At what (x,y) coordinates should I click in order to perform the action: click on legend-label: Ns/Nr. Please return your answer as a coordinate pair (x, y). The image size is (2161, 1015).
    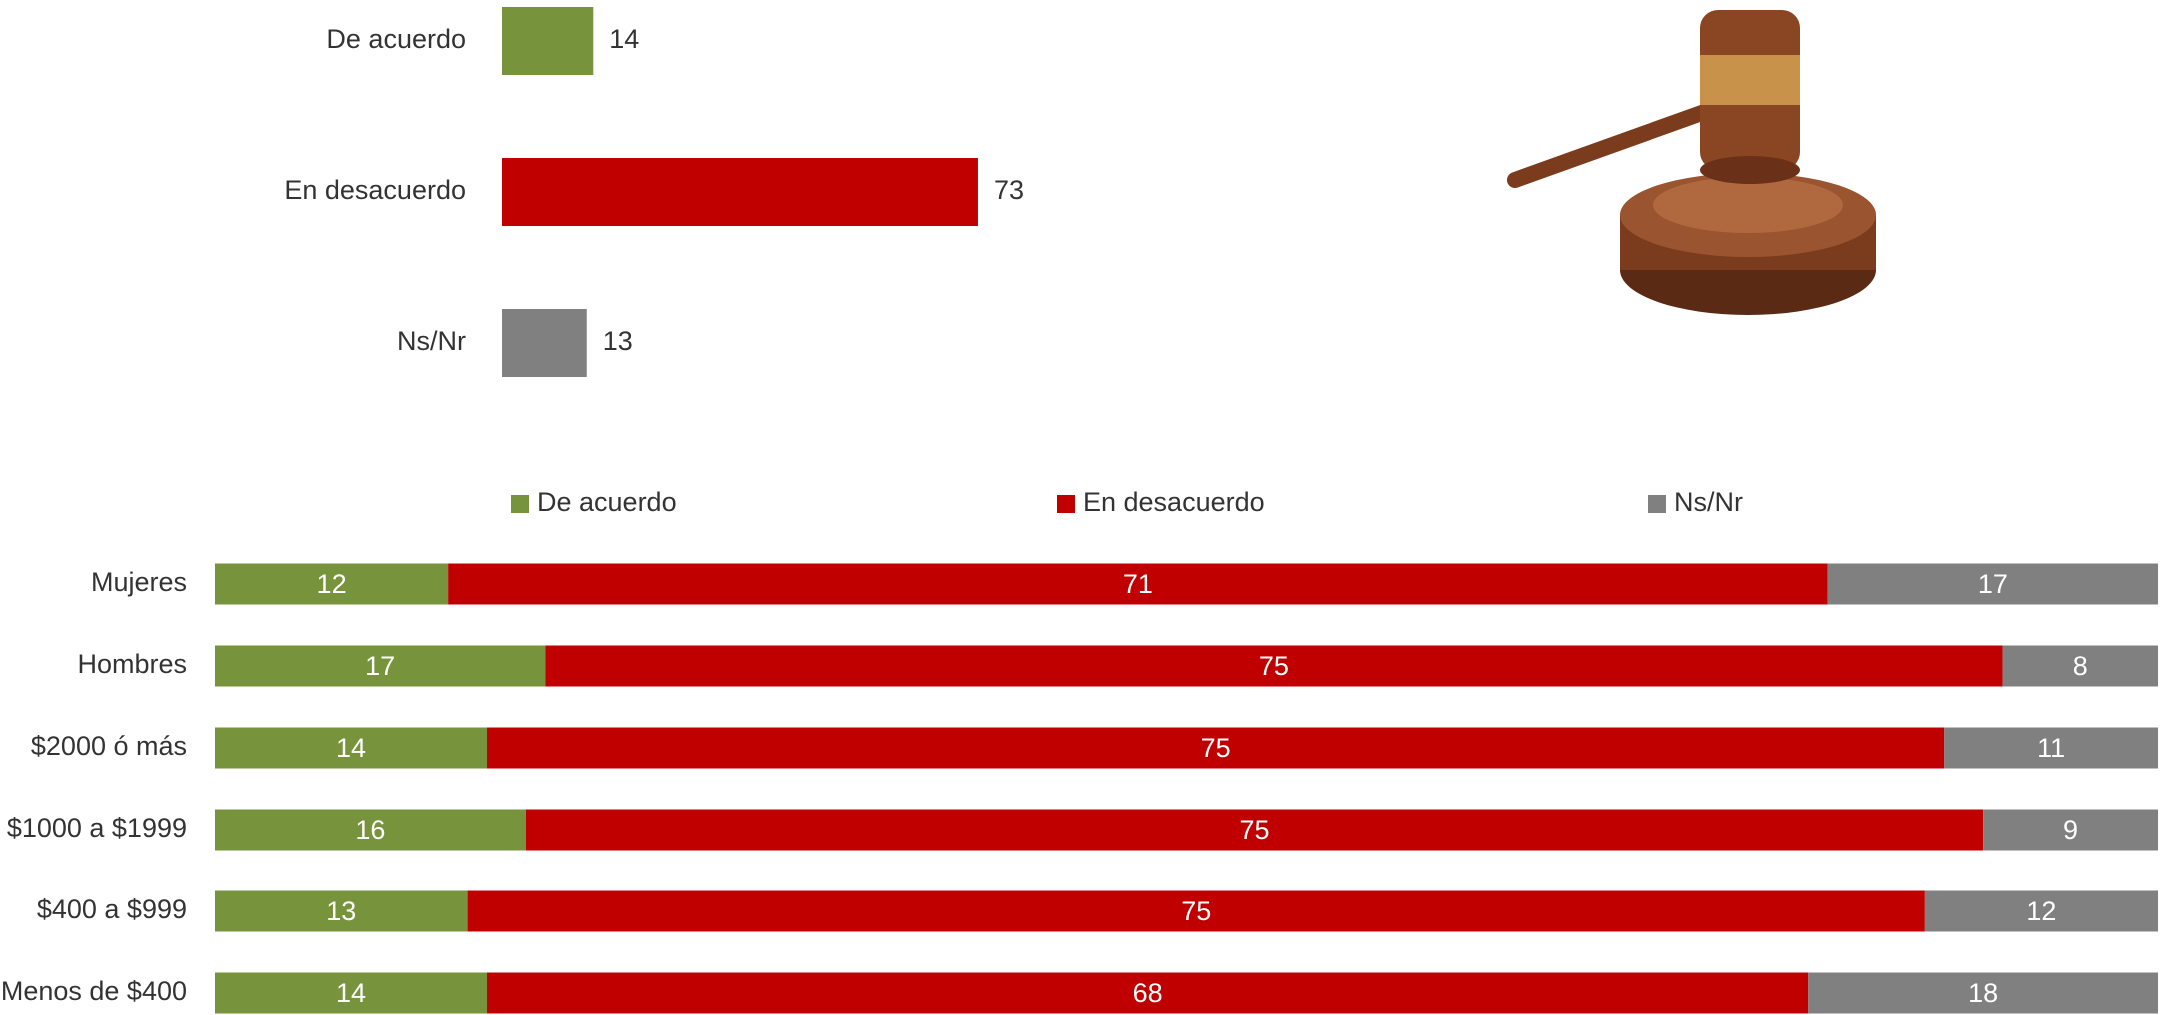
    Looking at the image, I should click on (1708, 502).